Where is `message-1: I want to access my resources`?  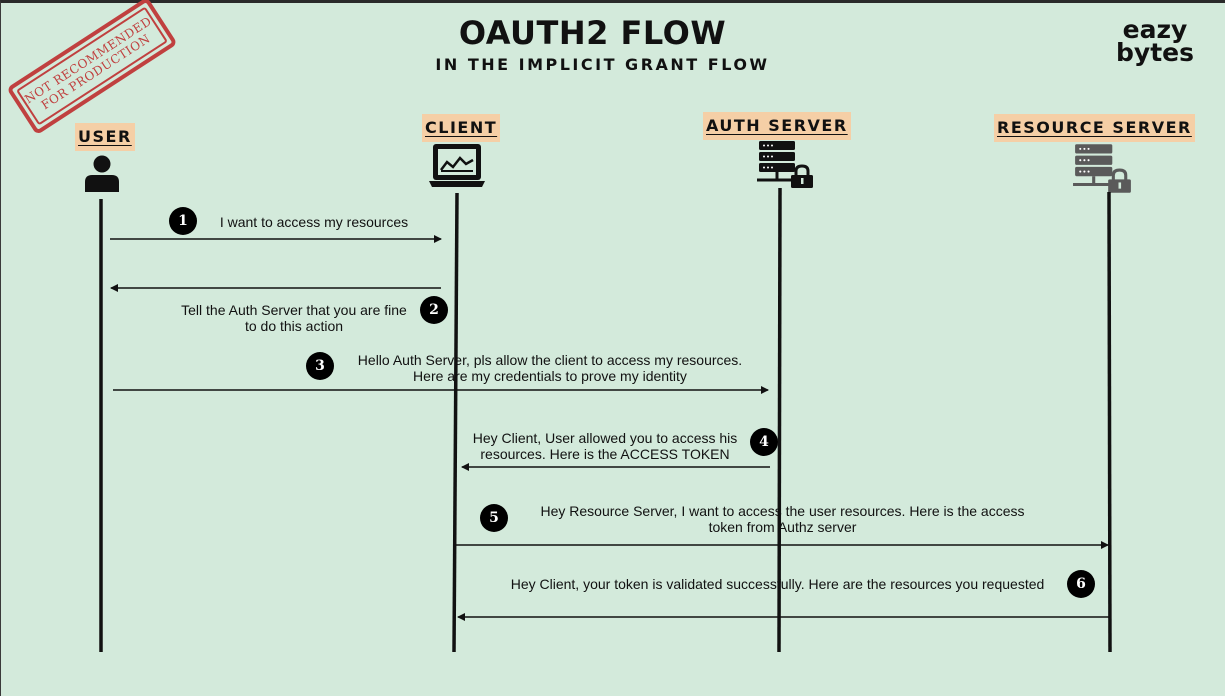
message-1: I want to access my resources is located at coordinates (314, 222).